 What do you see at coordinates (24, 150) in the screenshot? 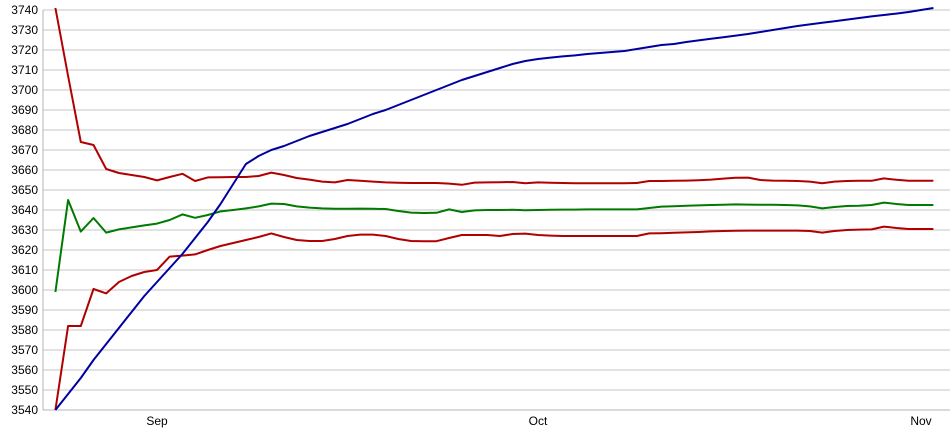
I see `y-tick-label: 3670` at bounding box center [24, 150].